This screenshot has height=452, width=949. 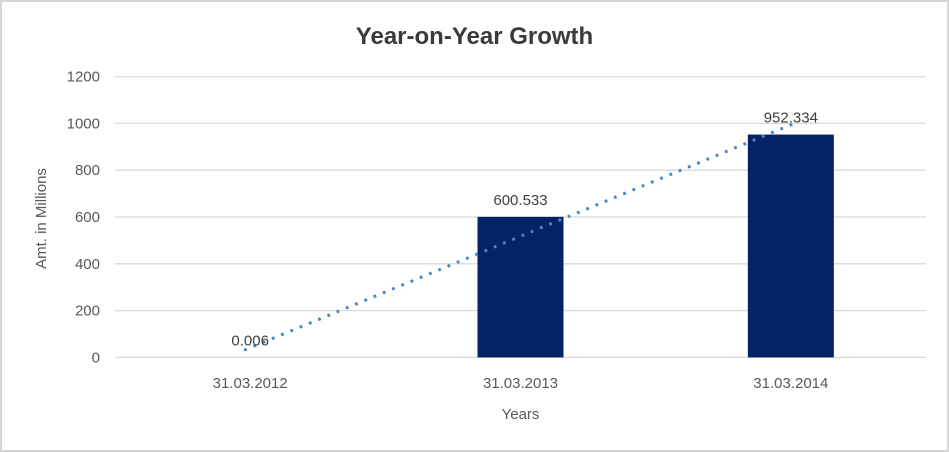 What do you see at coordinates (791, 118) in the screenshot?
I see `data-label: 952.334` at bounding box center [791, 118].